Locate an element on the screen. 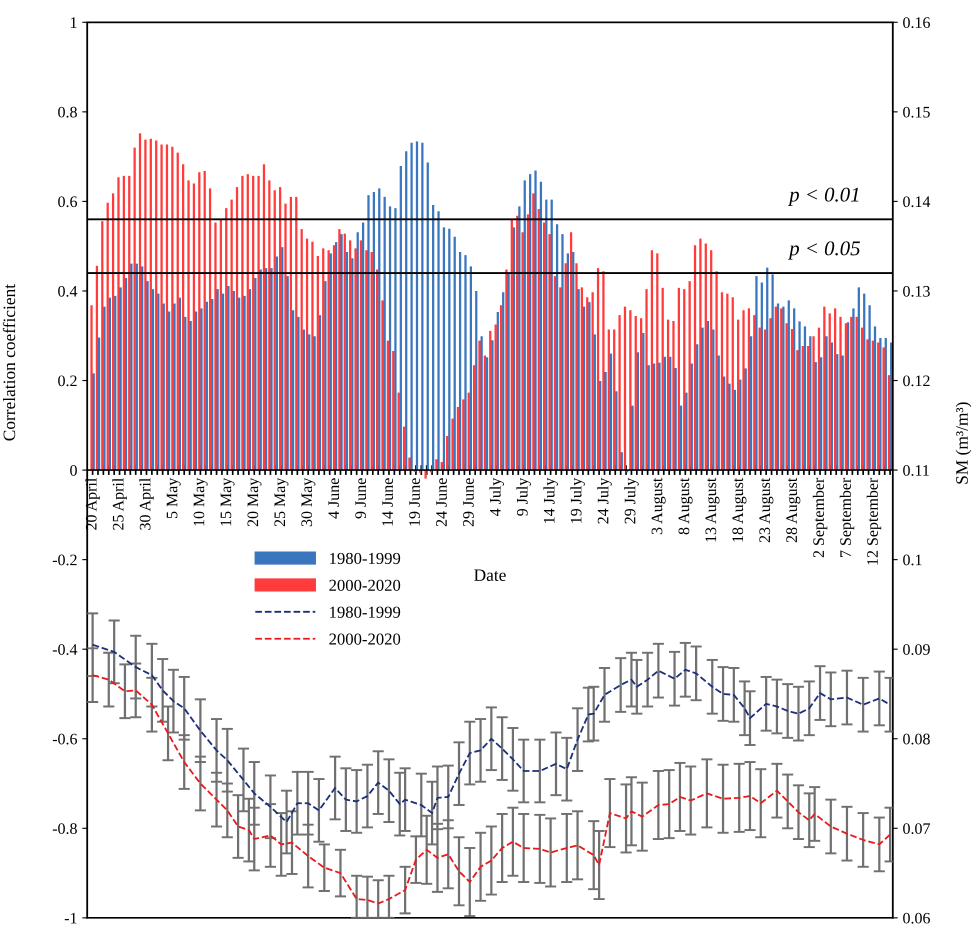 This screenshot has width=980, height=929. ref-line-label: p < 0.01 is located at coordinates (823, 197).